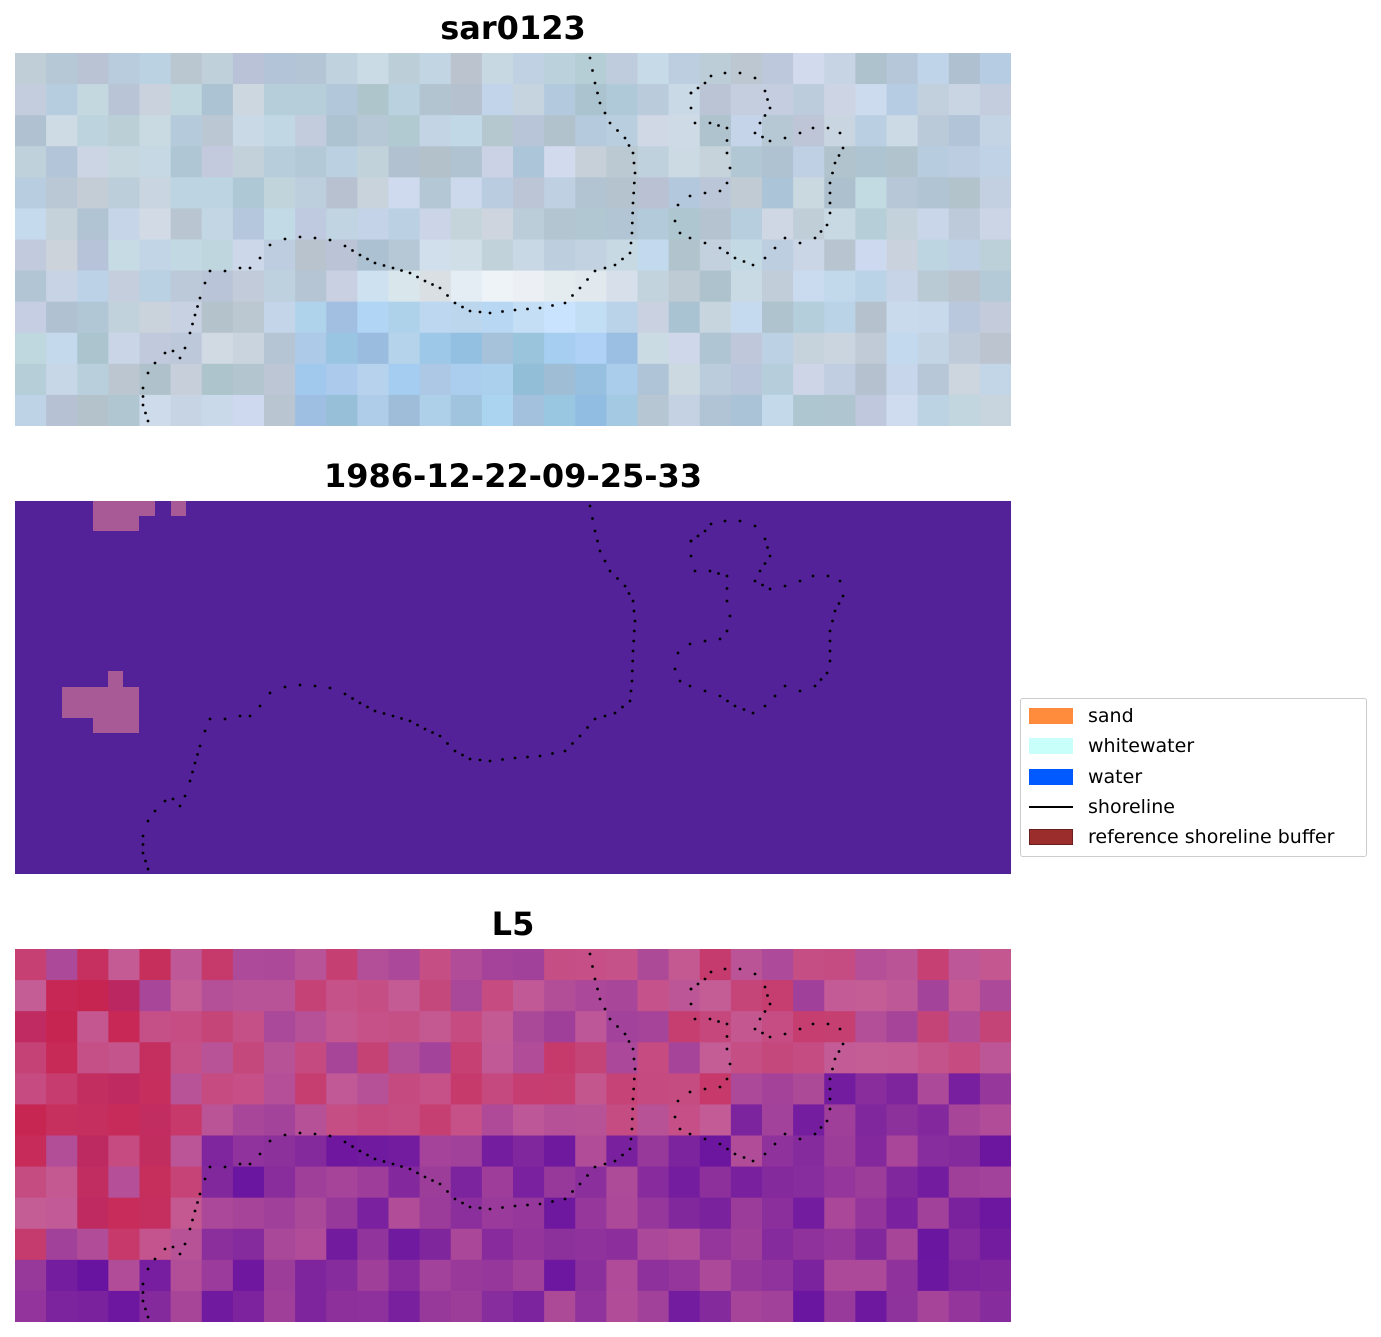 The height and width of the screenshot is (1337, 1381). What do you see at coordinates (1081, 716) in the screenshot?
I see `legend-item-sand: sand` at bounding box center [1081, 716].